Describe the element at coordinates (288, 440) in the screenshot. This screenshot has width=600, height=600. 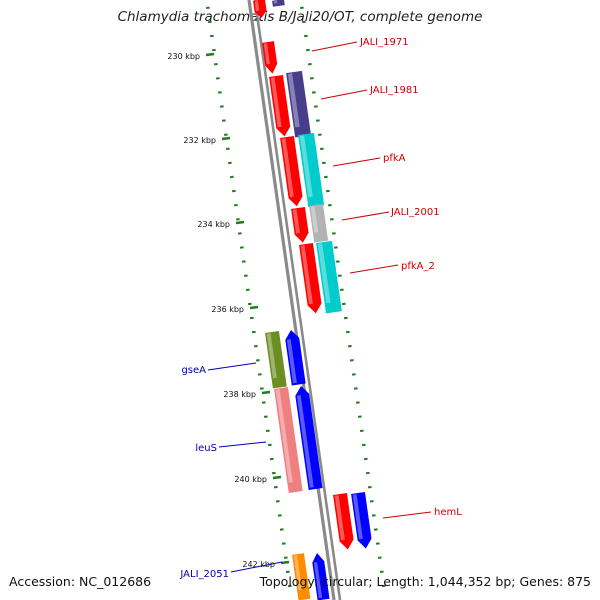
I see `gene-salmon-leus` at that location.